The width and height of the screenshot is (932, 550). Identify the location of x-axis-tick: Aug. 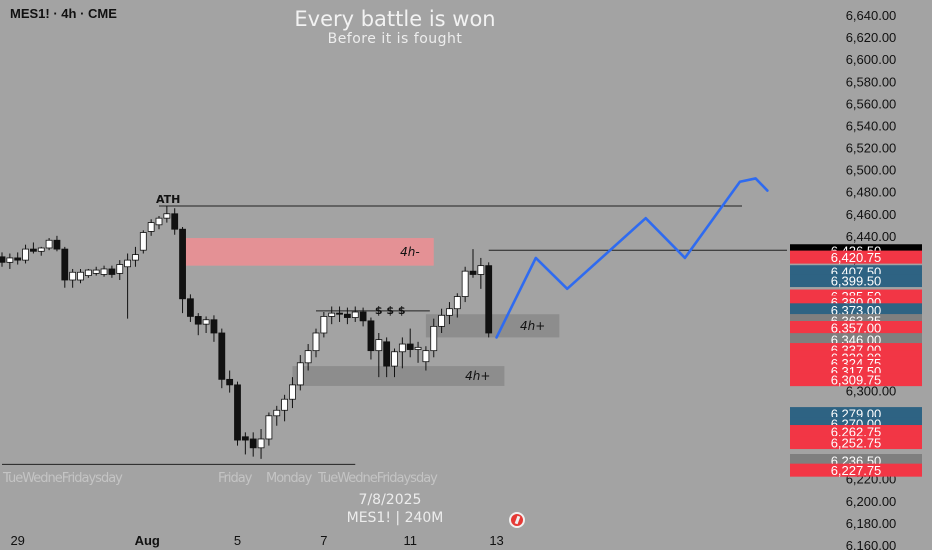
(147, 540).